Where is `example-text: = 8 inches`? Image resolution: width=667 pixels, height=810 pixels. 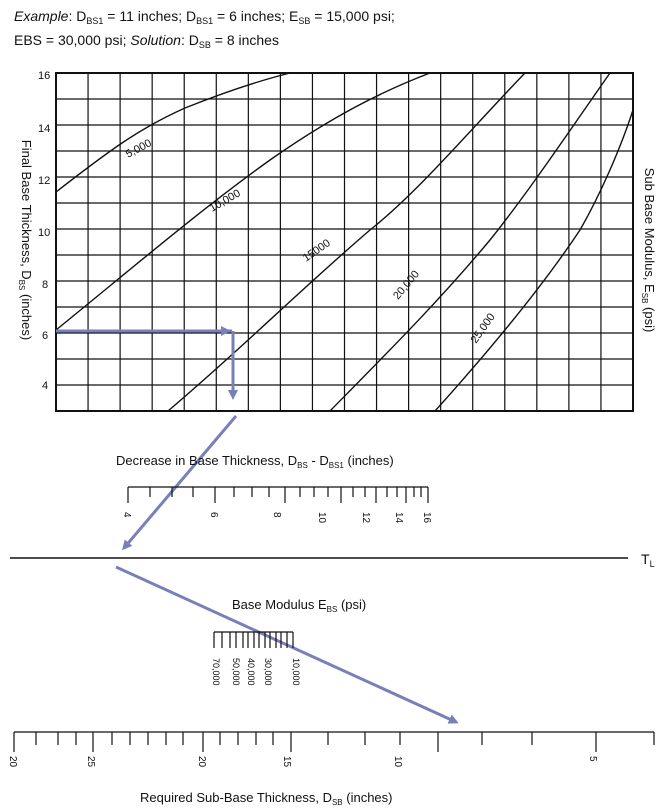
example-text: = 8 inches is located at coordinates (244, 40).